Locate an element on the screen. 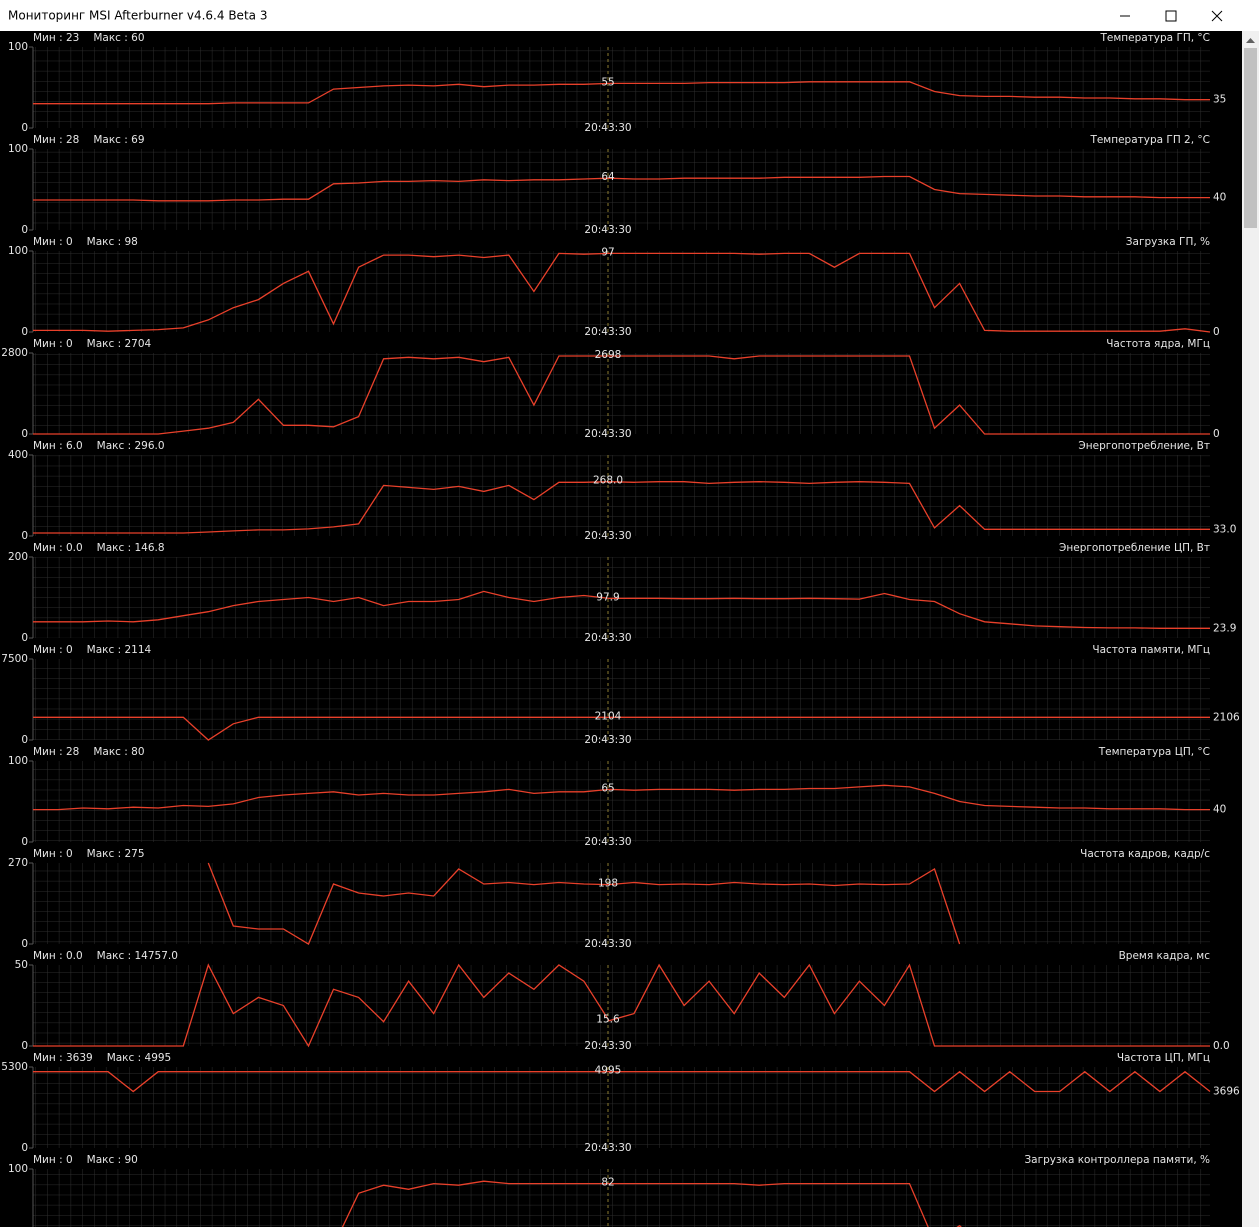  graph-label: Энергопотребление ЦП, Вт is located at coordinates (1134, 548).